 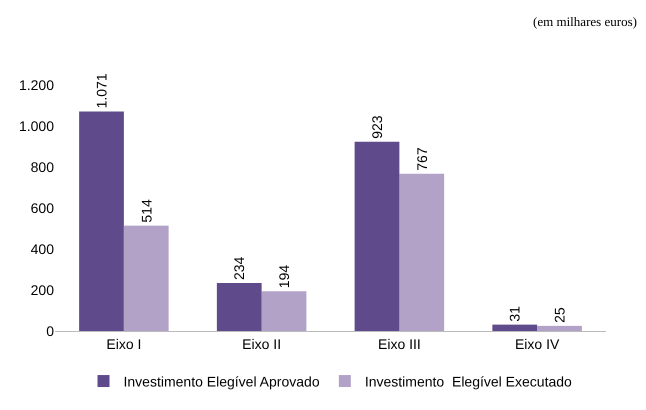 I want to click on y-tick-label: 0, so click(x=50, y=330).